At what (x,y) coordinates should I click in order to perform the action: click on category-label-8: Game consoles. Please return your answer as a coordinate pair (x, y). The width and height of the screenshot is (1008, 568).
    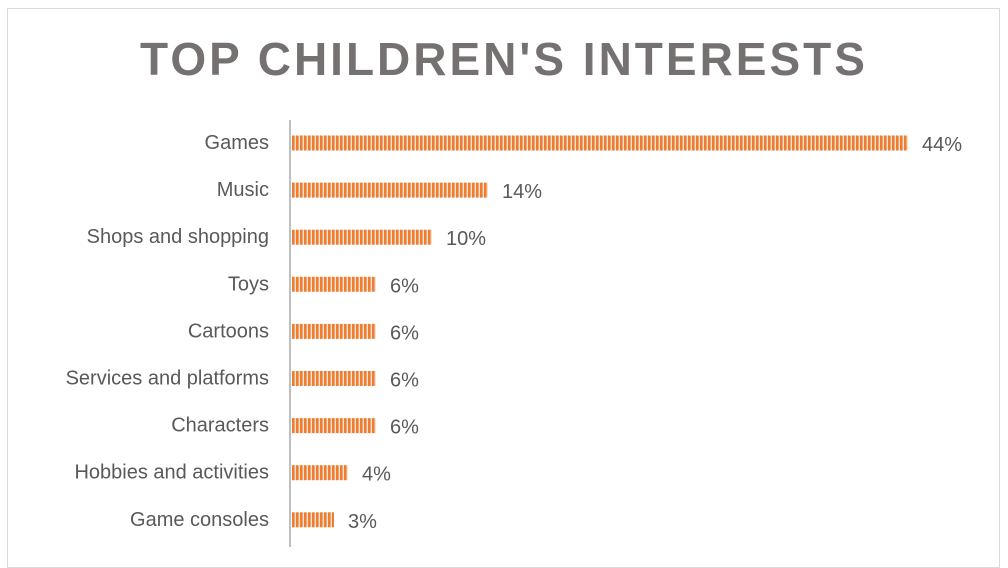
    Looking at the image, I should click on (199, 520).